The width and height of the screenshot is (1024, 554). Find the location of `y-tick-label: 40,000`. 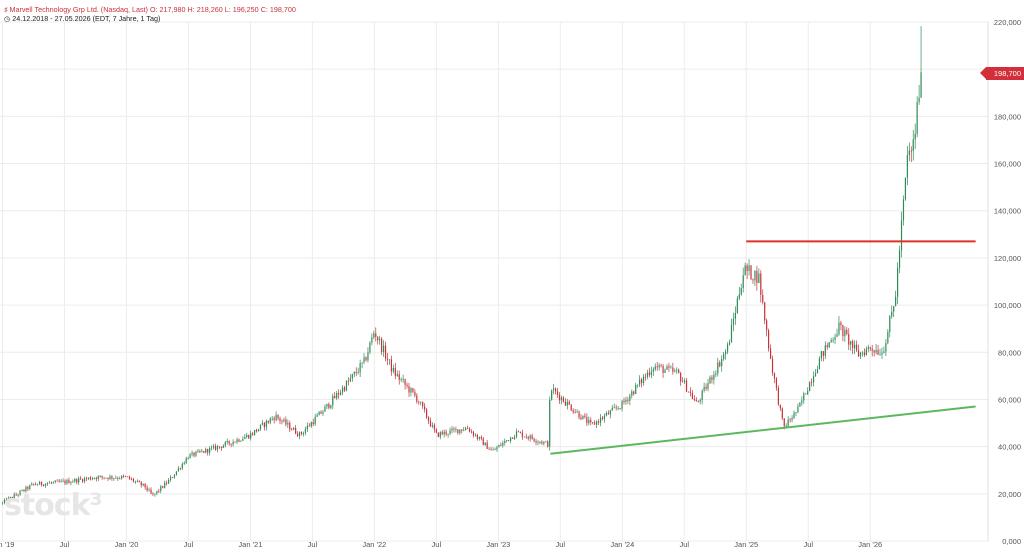

y-tick-label: 40,000 is located at coordinates (1009, 447).